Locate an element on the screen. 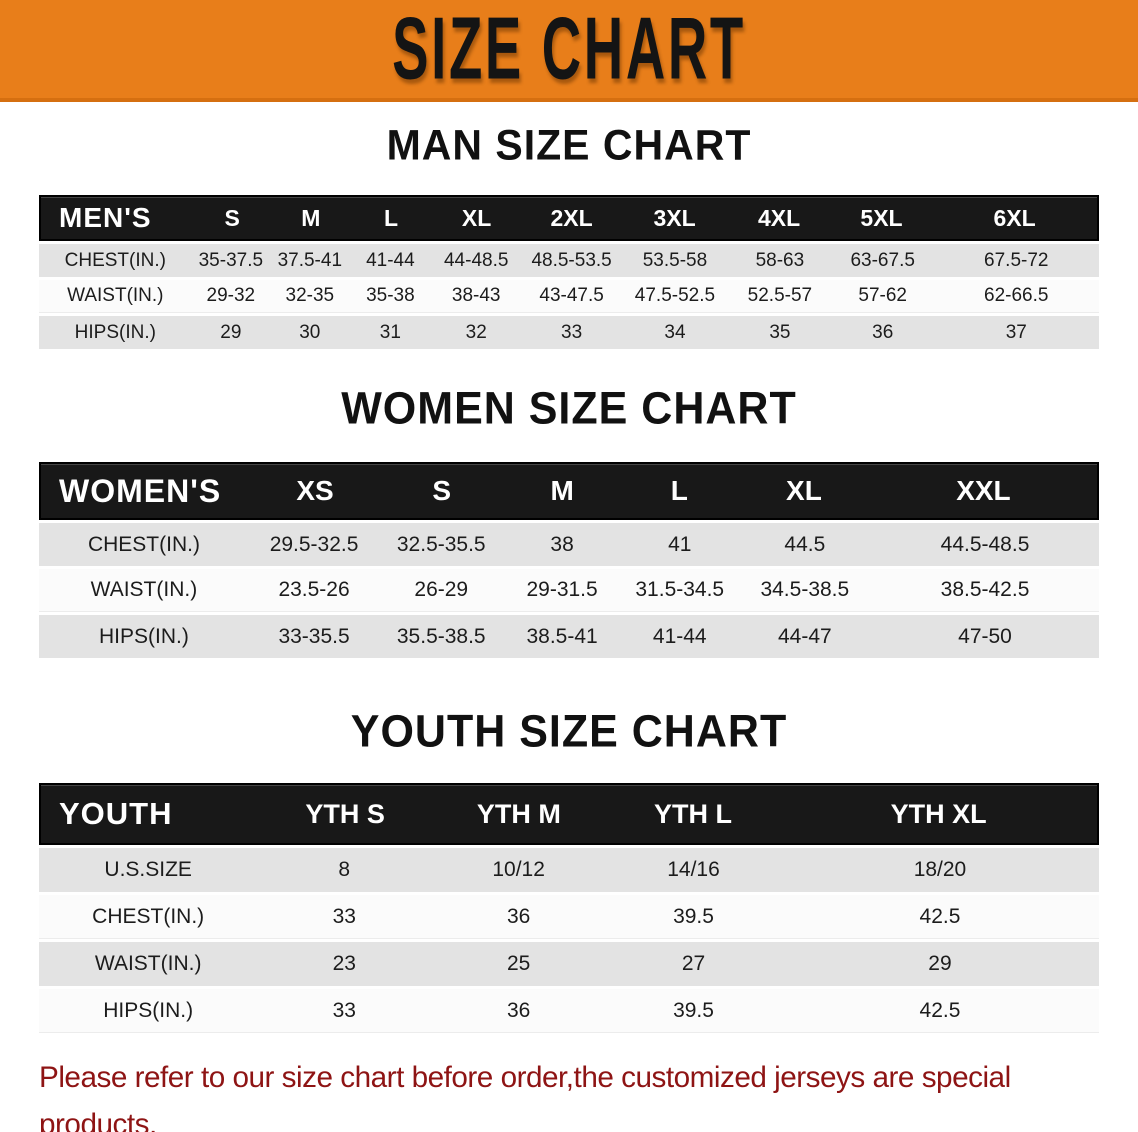 The height and width of the screenshot is (1132, 1138). size-value: 43-47.5 is located at coordinates (571, 295).